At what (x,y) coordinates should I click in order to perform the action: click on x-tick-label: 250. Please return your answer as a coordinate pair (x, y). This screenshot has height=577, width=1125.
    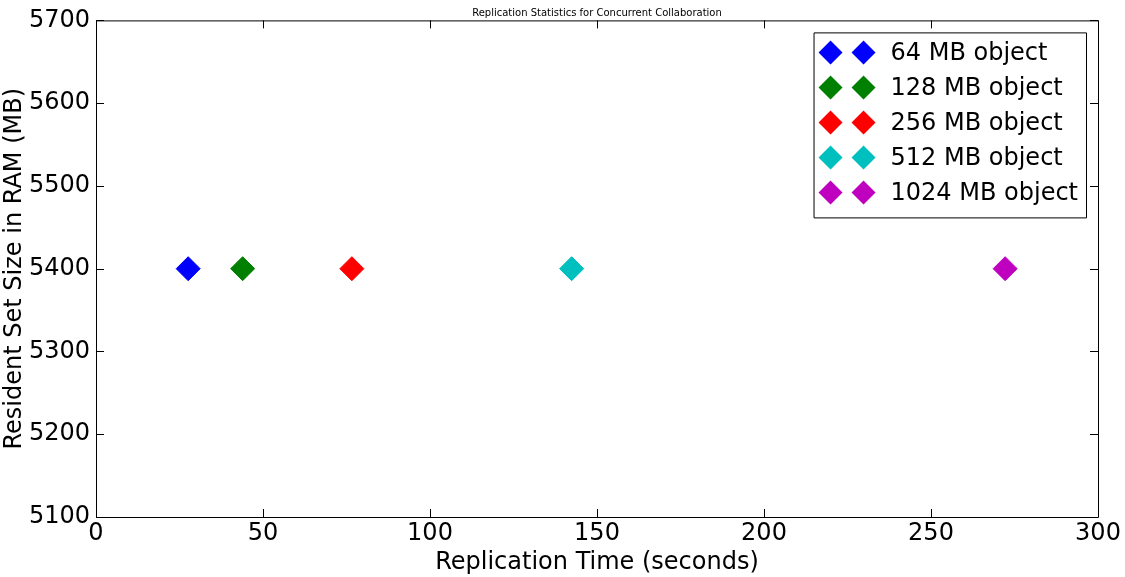
    Looking at the image, I should click on (931, 531).